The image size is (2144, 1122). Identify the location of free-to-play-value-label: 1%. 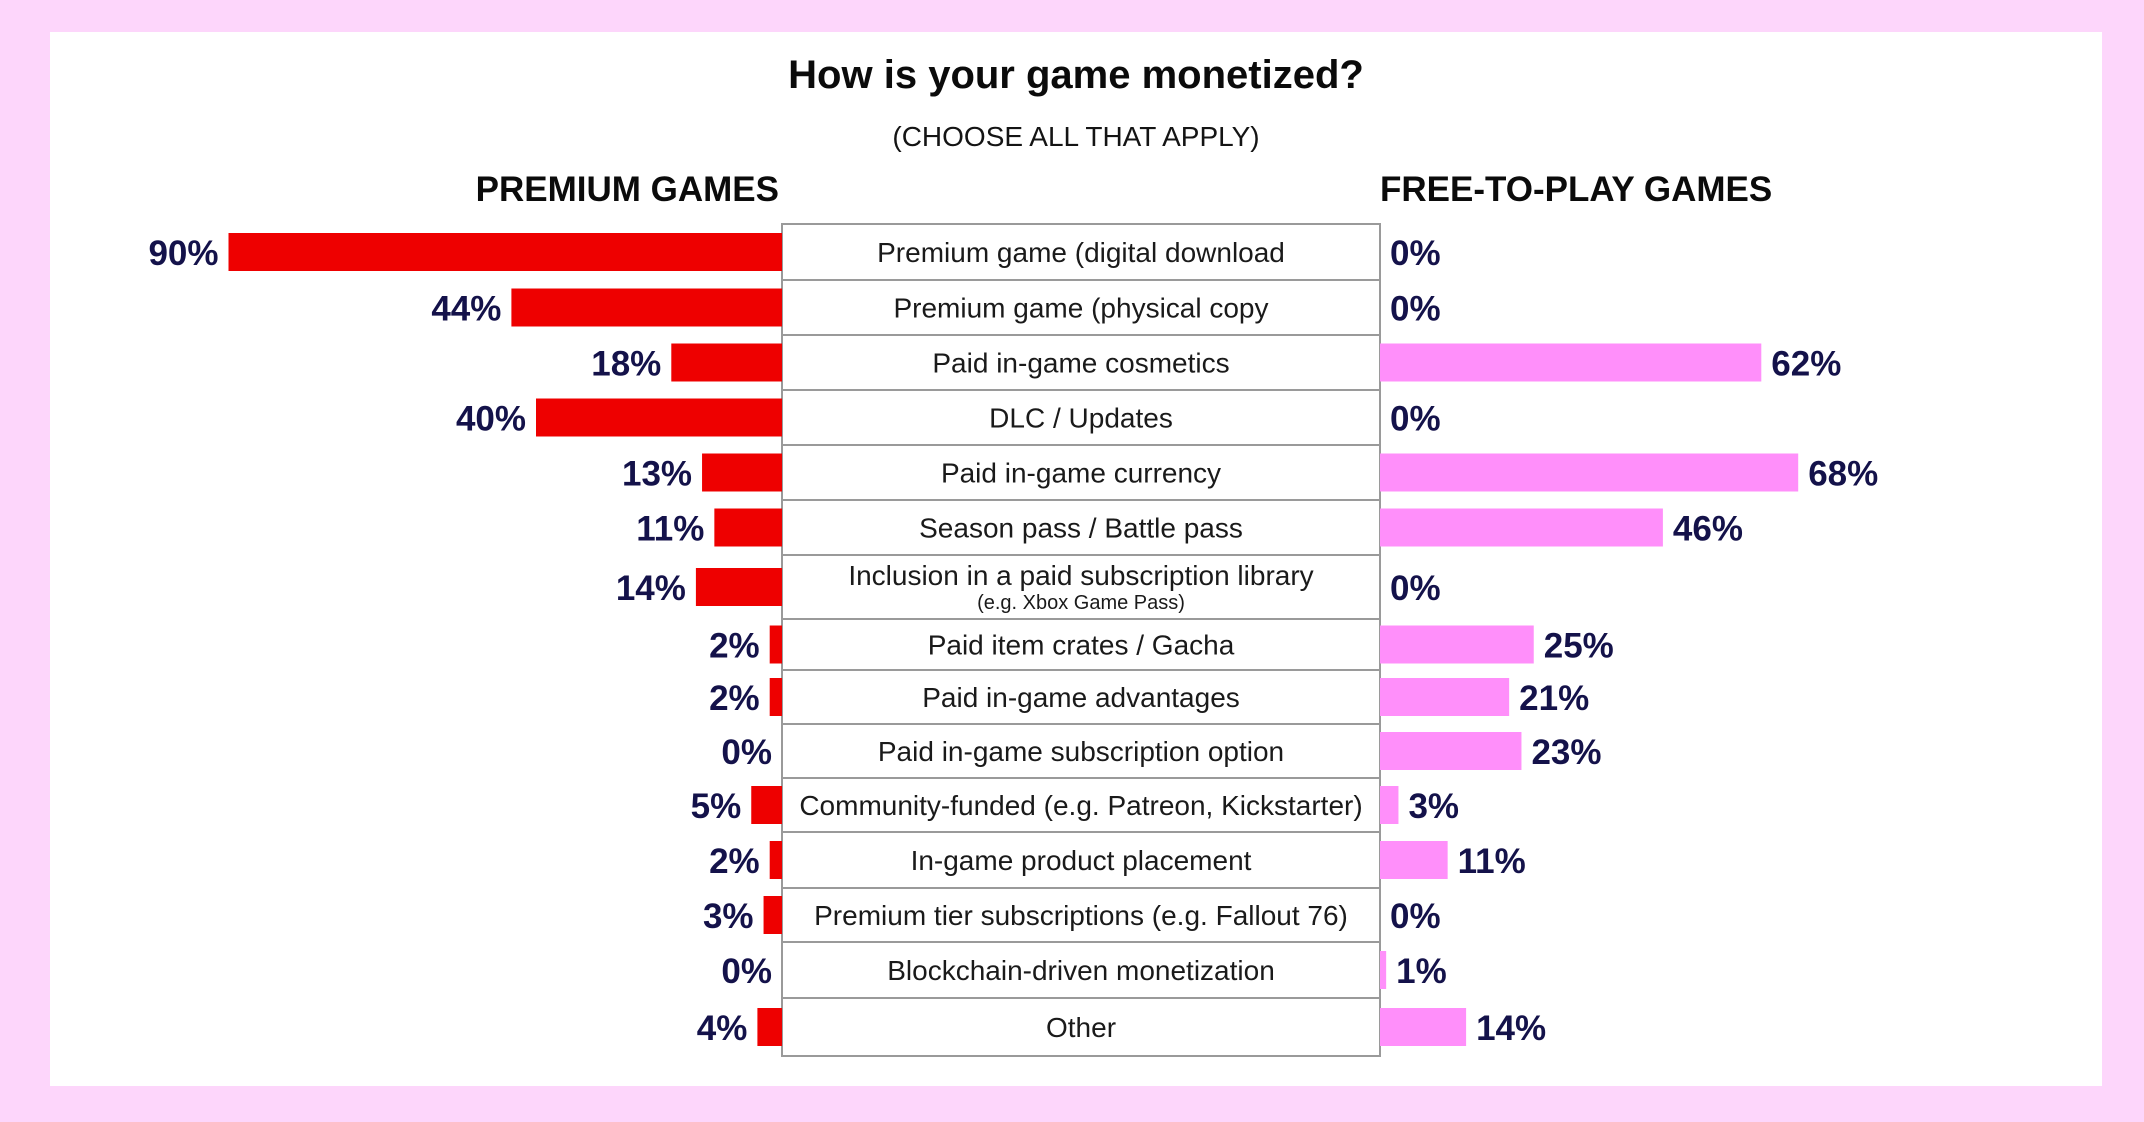
(1421, 971).